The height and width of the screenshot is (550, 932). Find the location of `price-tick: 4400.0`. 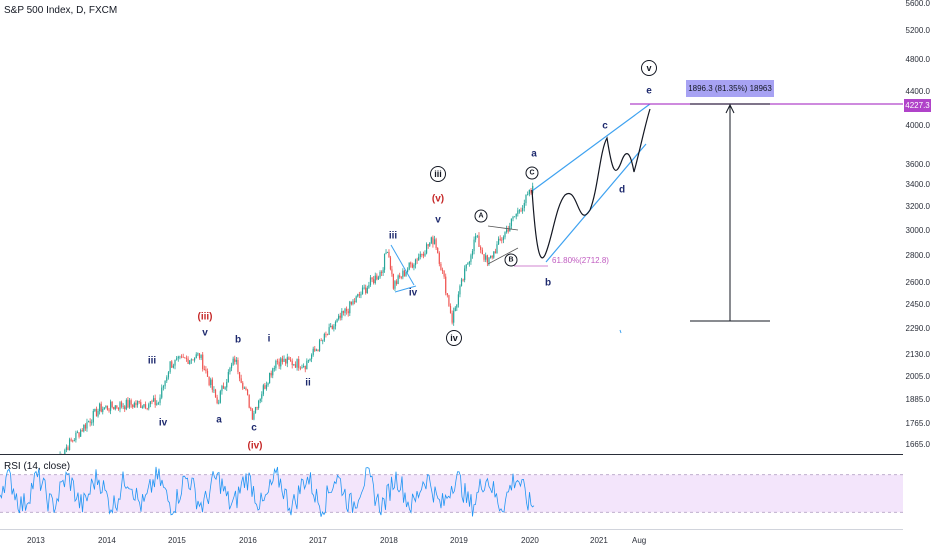

price-tick: 4400.0 is located at coordinates (917, 91).